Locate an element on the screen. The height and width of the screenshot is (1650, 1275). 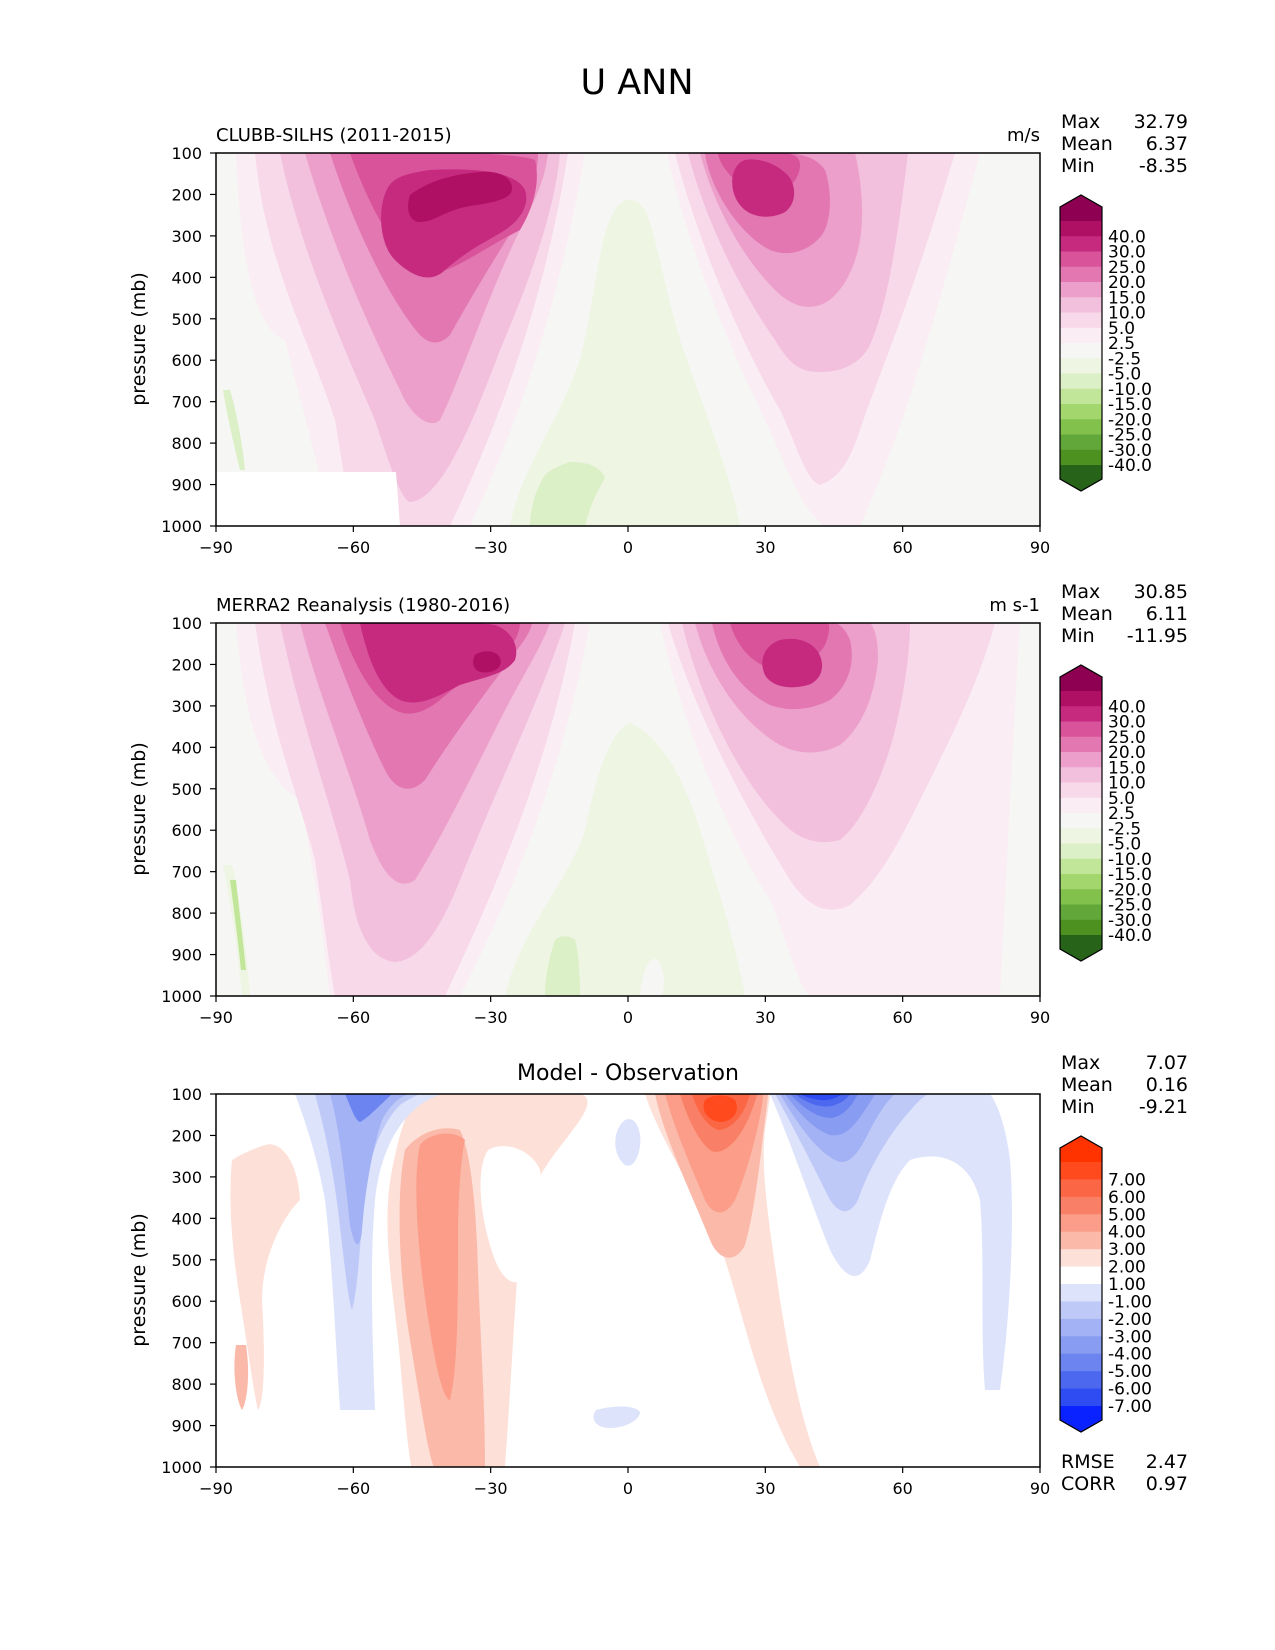
colorbar-label: -2.00 is located at coordinates (1130, 1320).